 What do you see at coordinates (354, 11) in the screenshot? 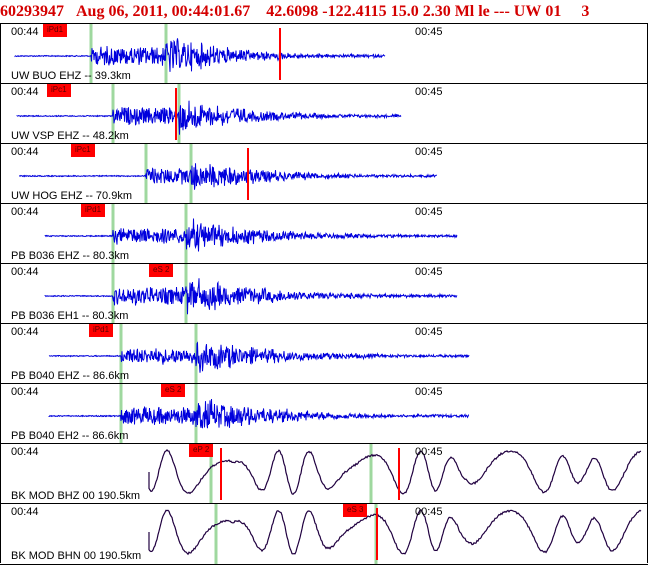
I see `event-longitude: -122.4115` at bounding box center [354, 11].